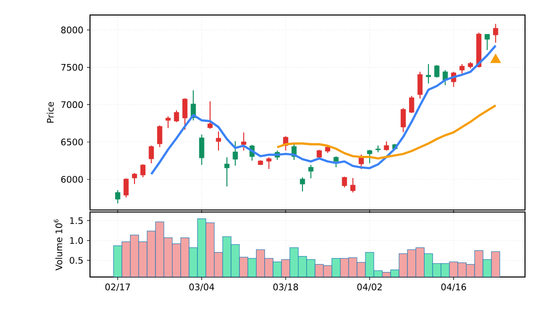 This screenshot has width=537, height=322. I want to click on x-tick-label: 04/16, so click(453, 288).